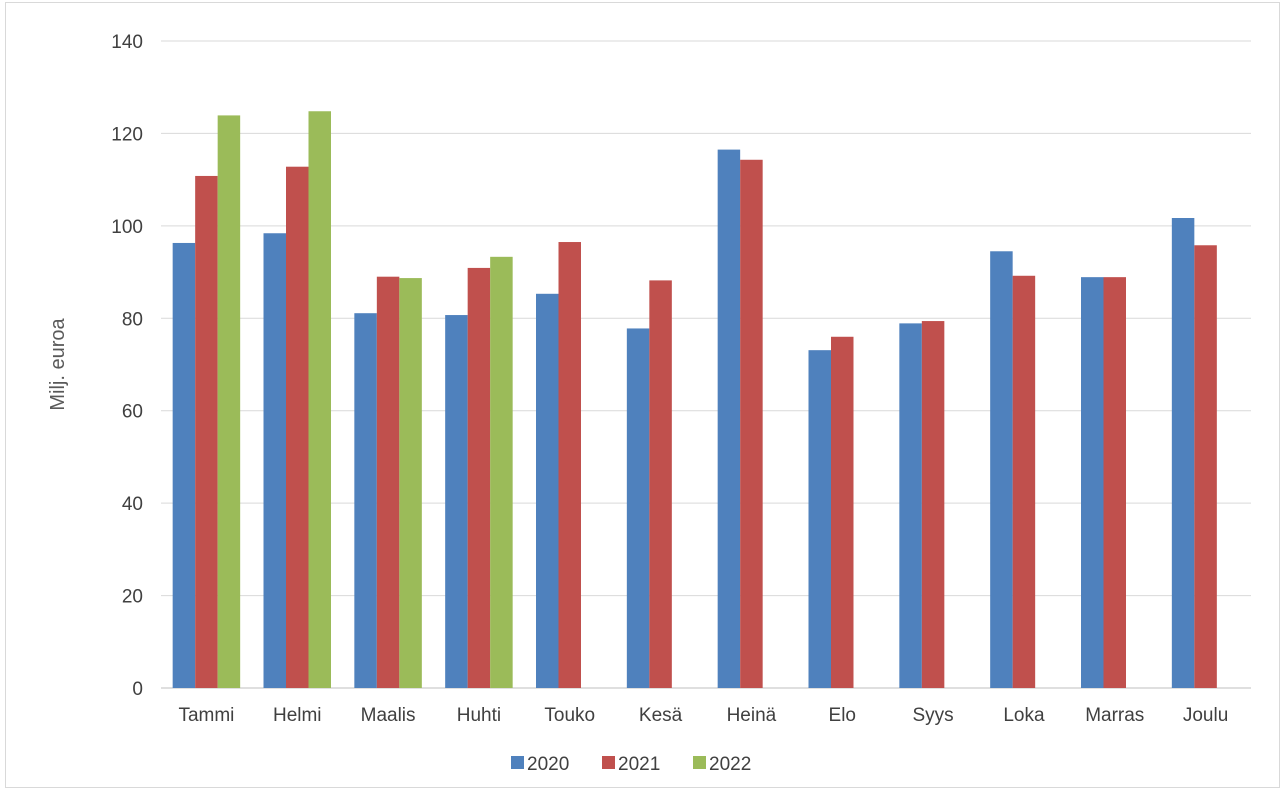 The height and width of the screenshot is (791, 1285). Describe the element at coordinates (660, 484) in the screenshot. I see `bar-2021-Kesä` at that location.